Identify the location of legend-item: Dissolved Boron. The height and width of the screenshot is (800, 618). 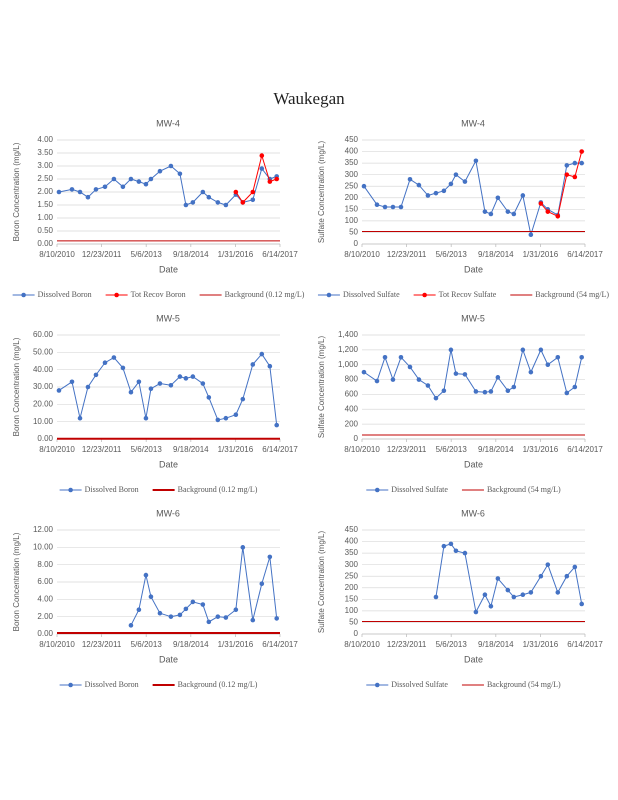
(99, 489).